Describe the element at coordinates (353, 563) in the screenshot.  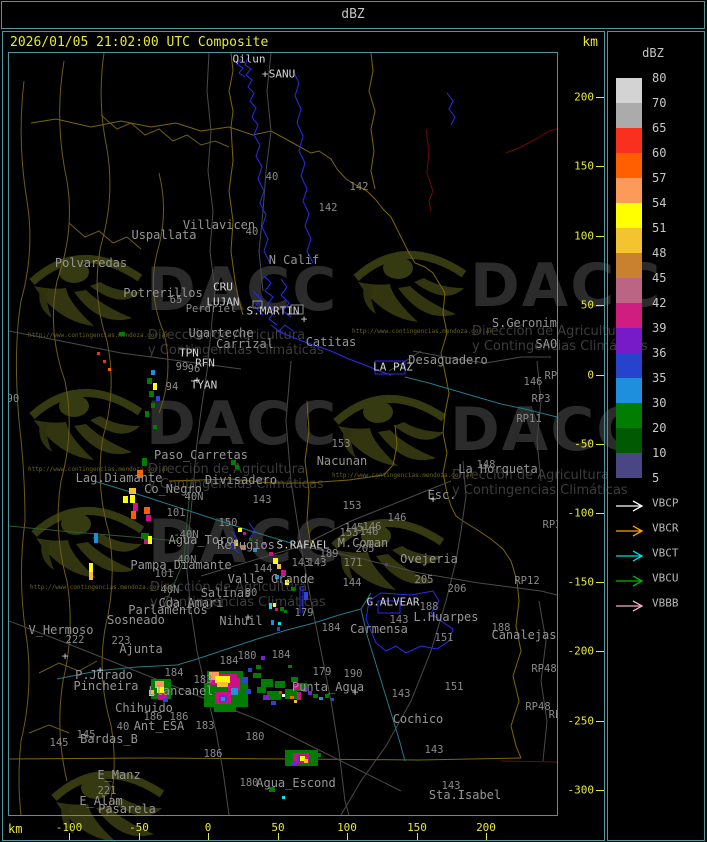
I see `map-label: 171` at that location.